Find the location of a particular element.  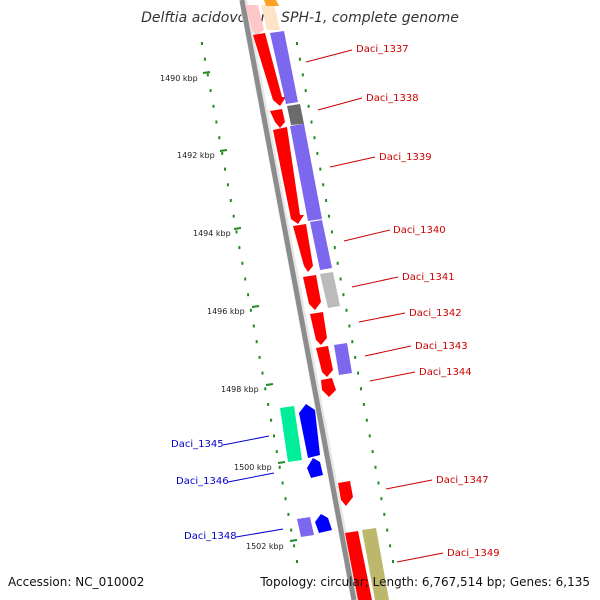

scale-label-1490: 1490 kbp is located at coordinates (179, 78).